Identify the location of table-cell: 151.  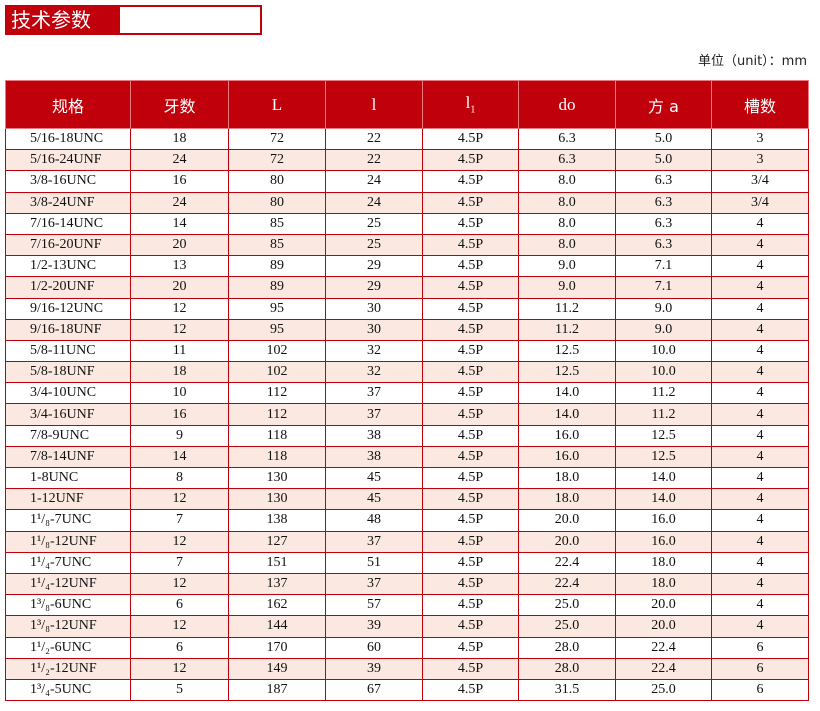
(277, 563).